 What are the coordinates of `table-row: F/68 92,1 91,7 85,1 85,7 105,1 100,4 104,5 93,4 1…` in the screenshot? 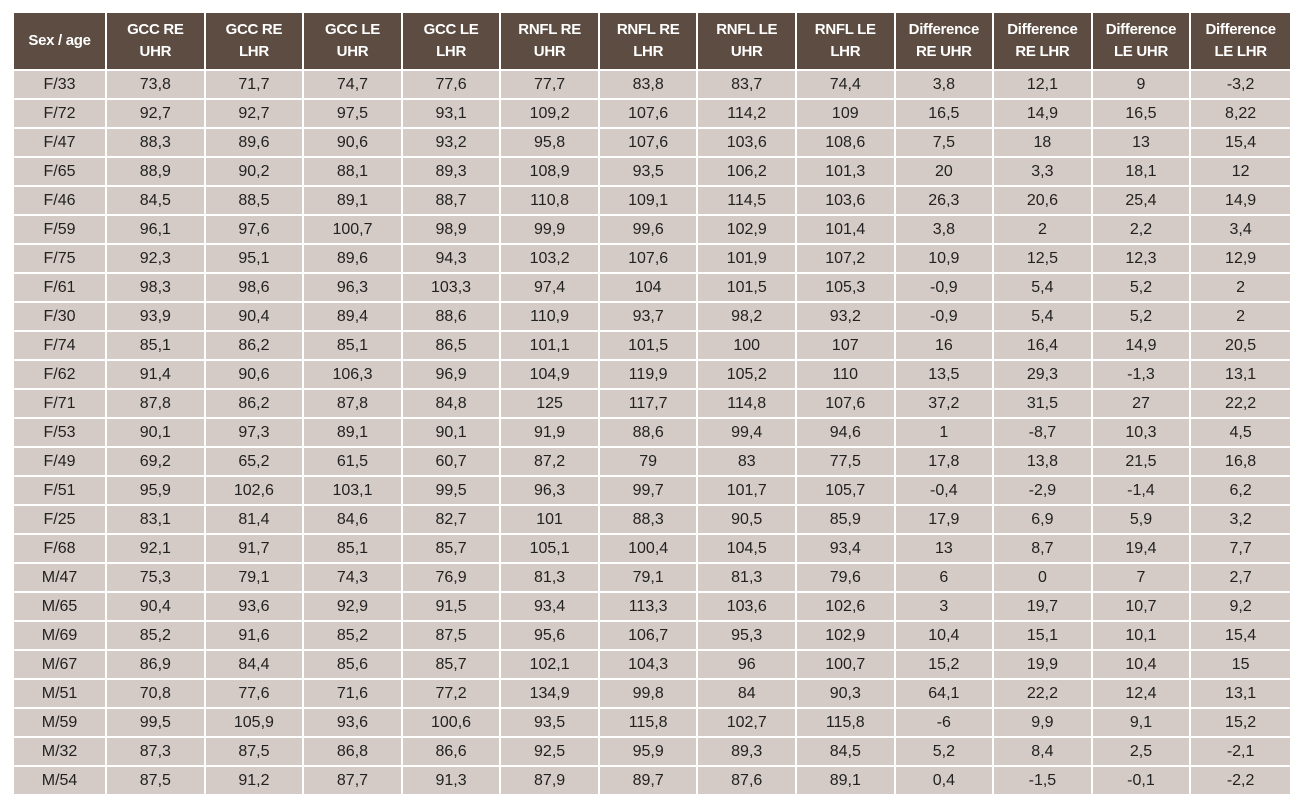 It's located at (652, 549).